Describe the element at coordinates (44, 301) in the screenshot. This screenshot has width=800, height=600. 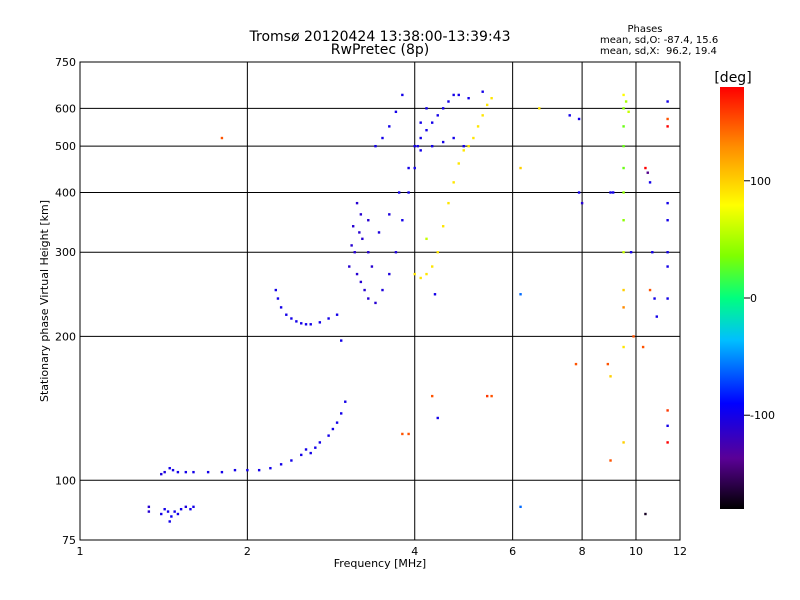
I see `y-axis-label: Stationary phase Virtual Height [km]` at that location.